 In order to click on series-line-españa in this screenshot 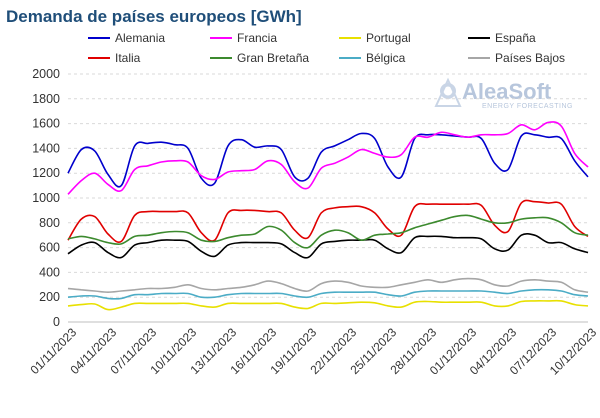, I will do `click(328, 245)`.